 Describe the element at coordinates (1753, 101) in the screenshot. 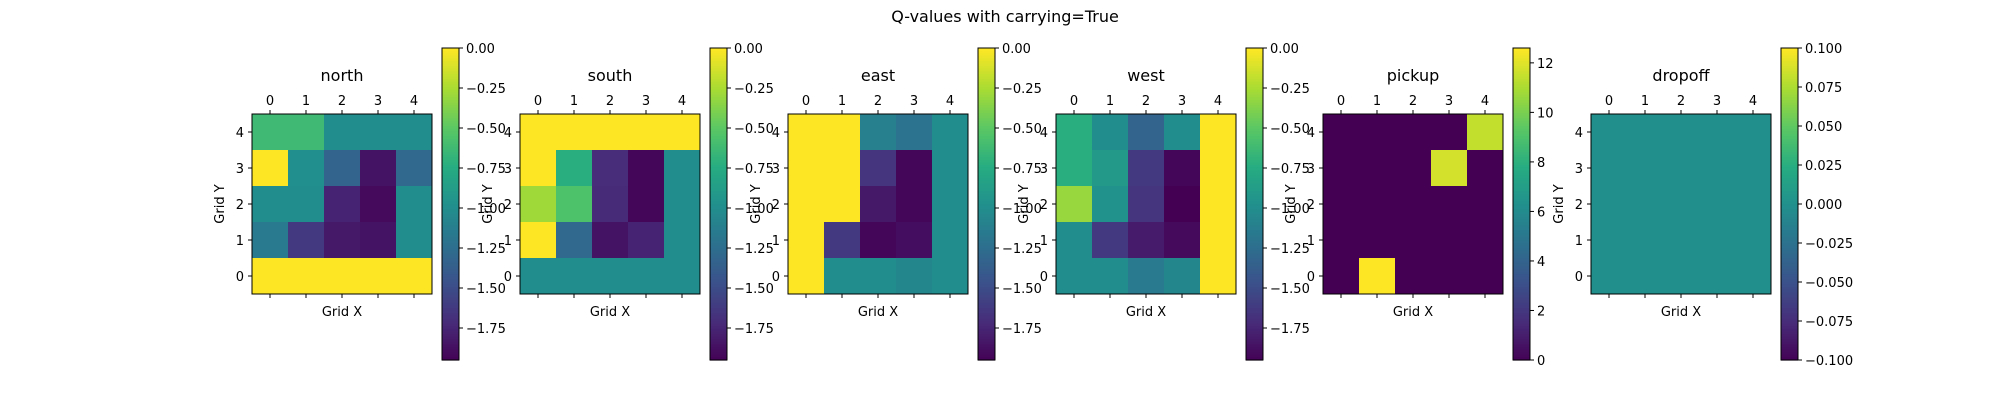

I see `x-tick-label: 4` at that location.